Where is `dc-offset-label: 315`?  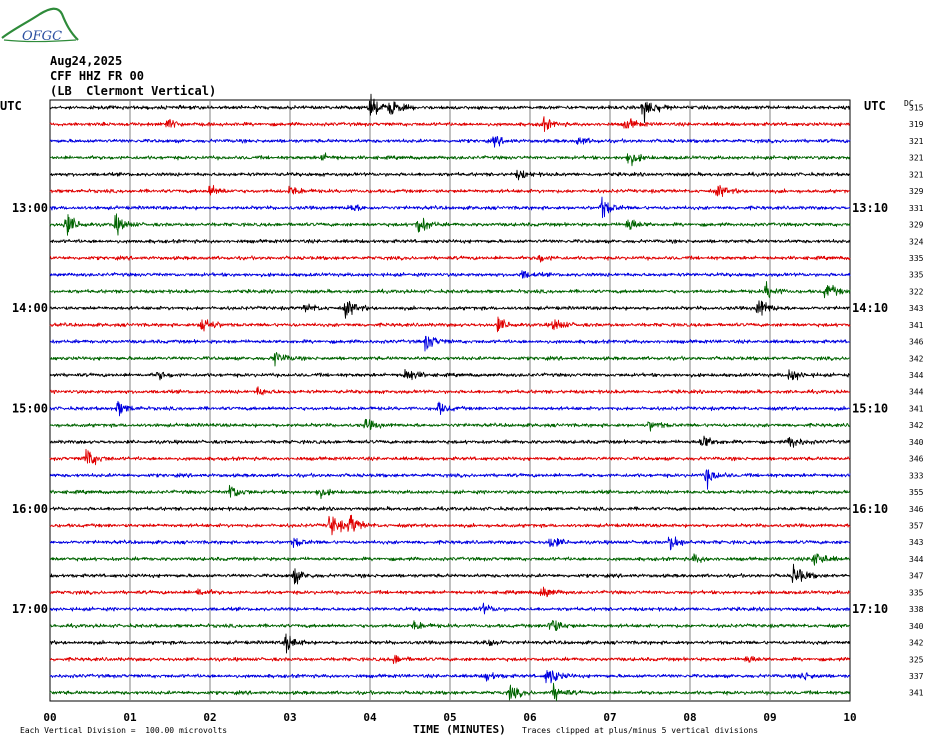 dc-offset-label: 315 is located at coordinates (916, 108).